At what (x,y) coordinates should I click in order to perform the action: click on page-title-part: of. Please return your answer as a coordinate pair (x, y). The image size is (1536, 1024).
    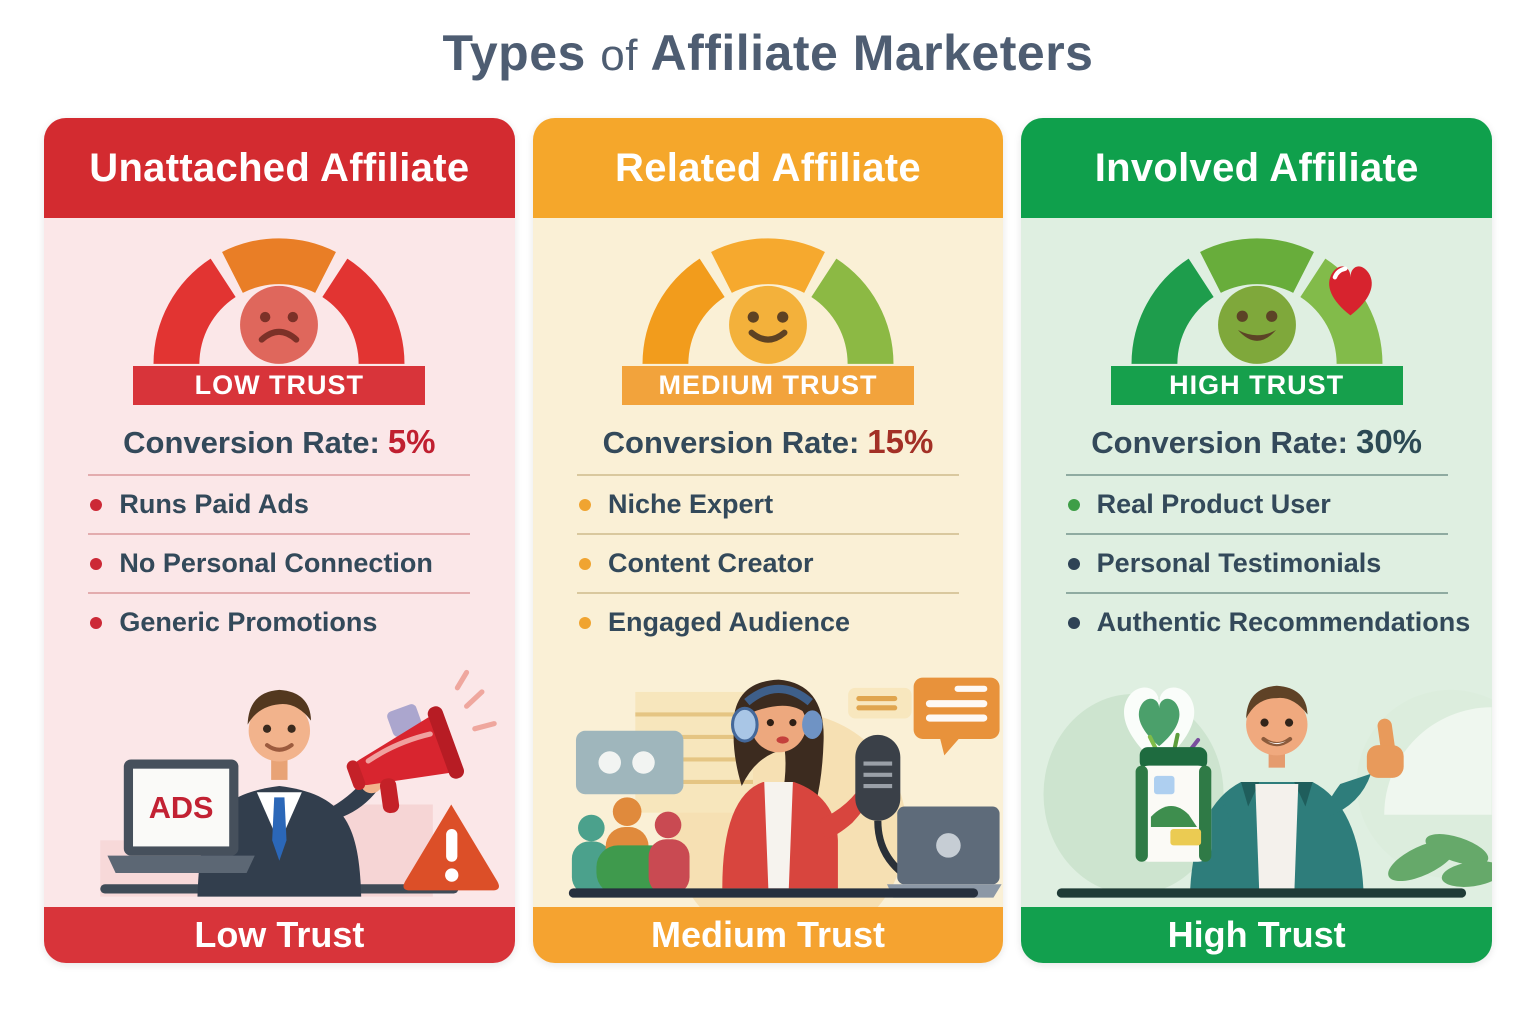
    Looking at the image, I should click on (619, 55).